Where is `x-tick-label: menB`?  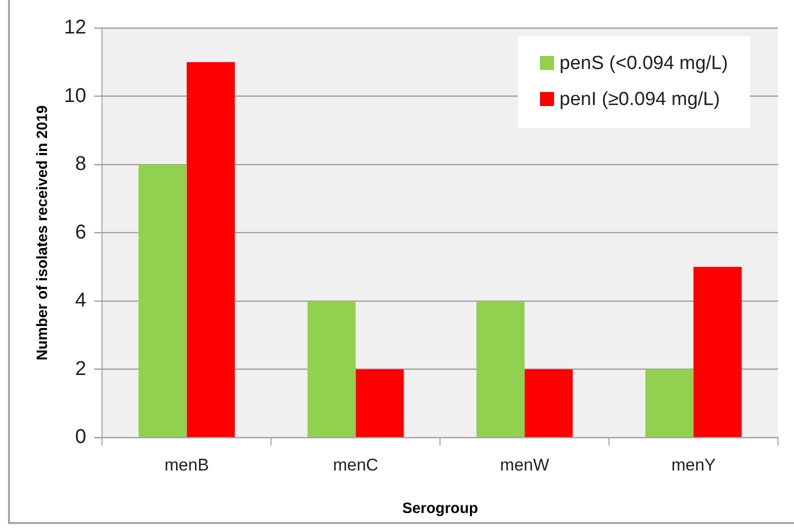
x-tick-label: menB is located at coordinates (186, 464).